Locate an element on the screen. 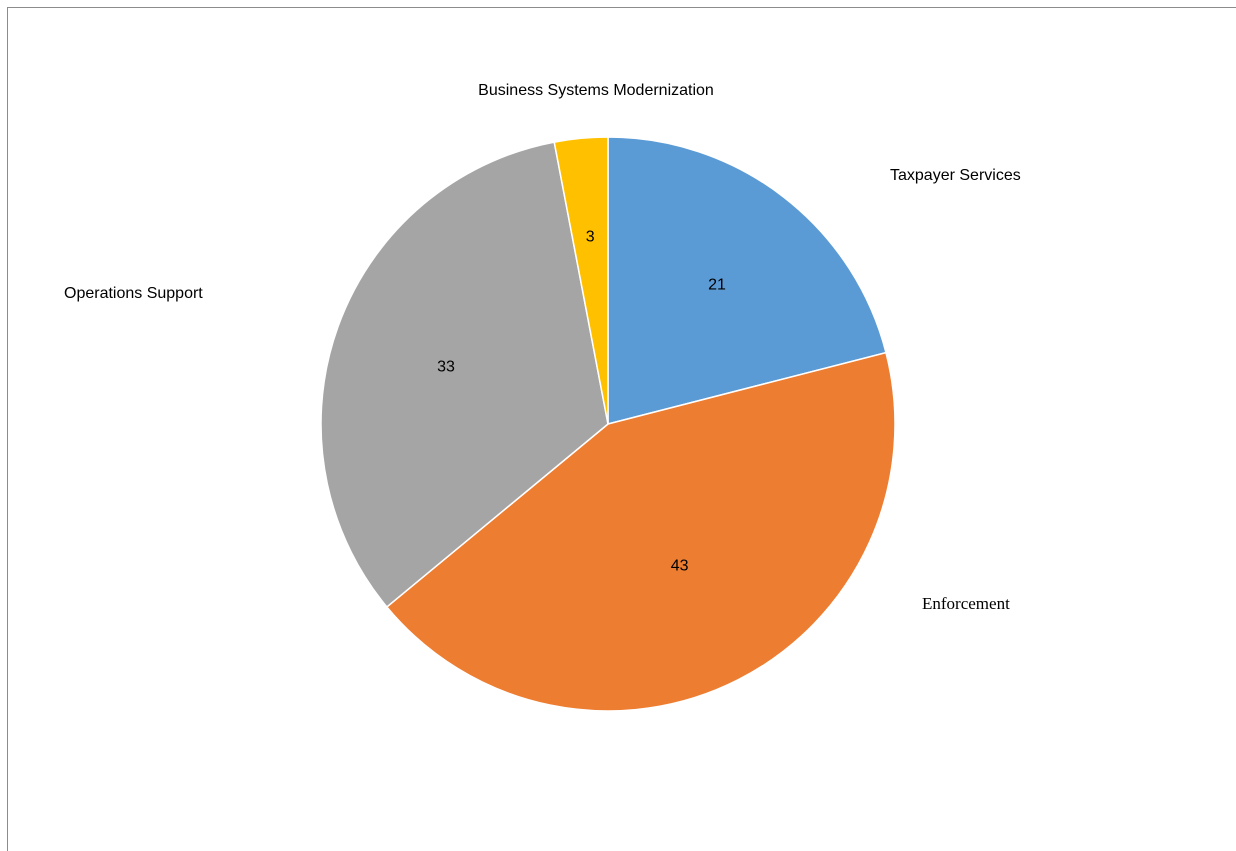 The width and height of the screenshot is (1236, 851). data-label-taxpayer-services: 21 is located at coordinates (717, 284).